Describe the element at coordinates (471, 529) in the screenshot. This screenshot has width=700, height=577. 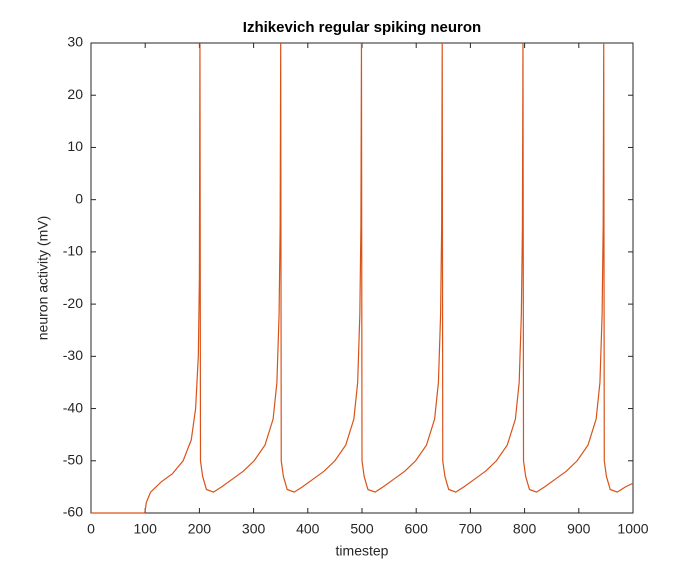
I see `x-tick-label: 700` at that location.